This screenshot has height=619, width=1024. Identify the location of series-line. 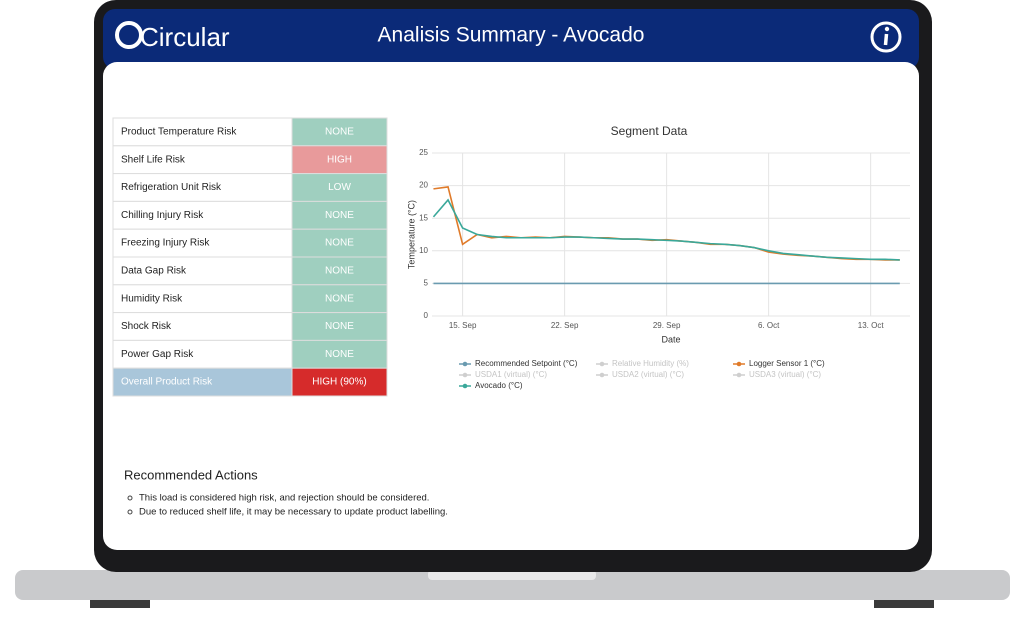
(666, 229).